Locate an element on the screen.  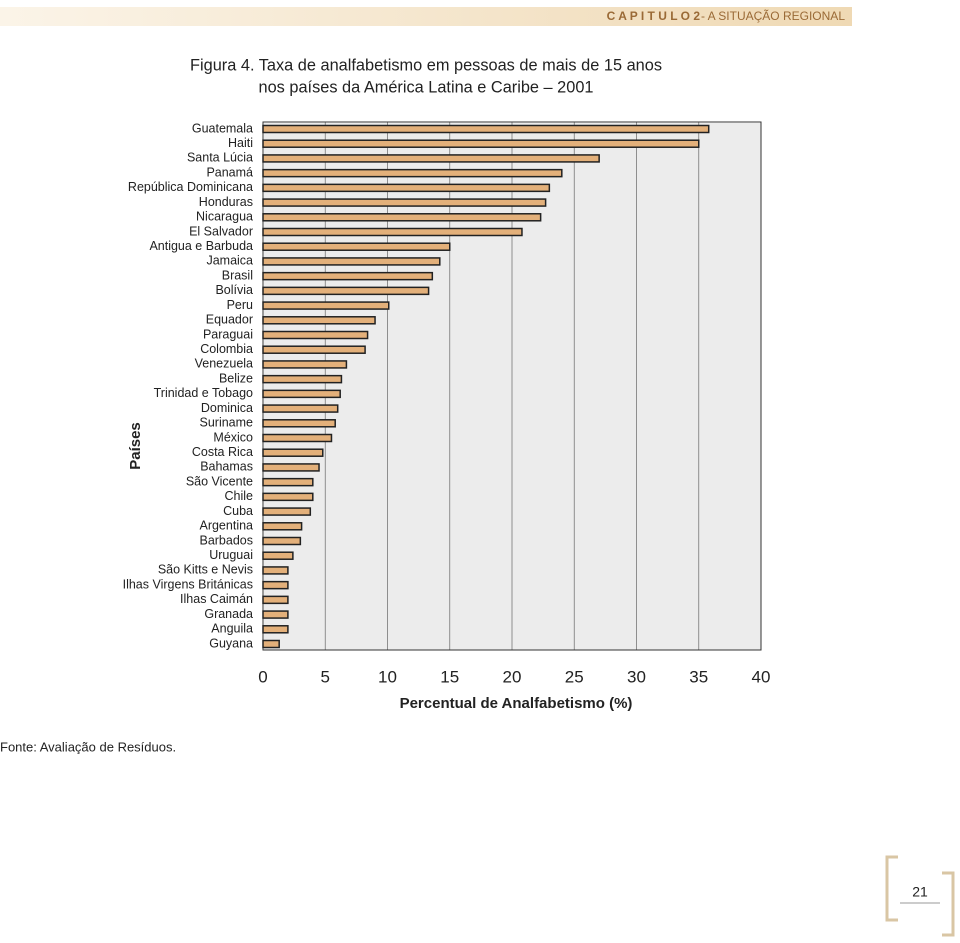
y-tick-label: Venezuela is located at coordinates (224, 364).